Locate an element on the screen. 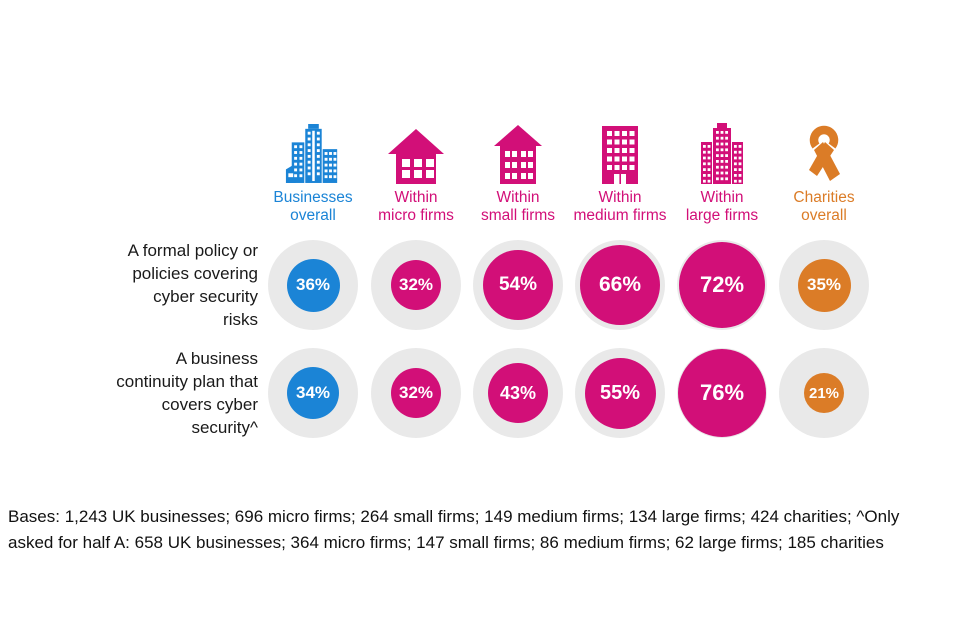 The height and width of the screenshot is (640, 960). bubble: 21% is located at coordinates (824, 393).